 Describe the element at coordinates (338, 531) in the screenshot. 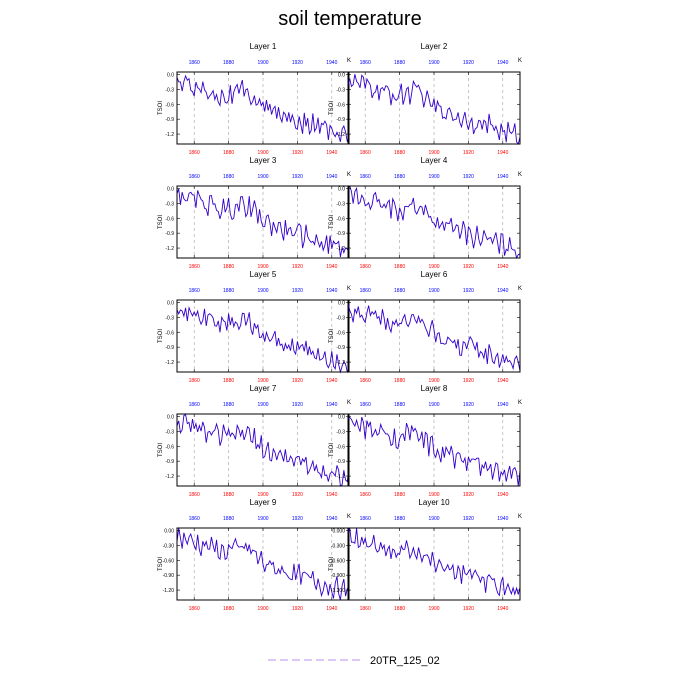

I see `y-tick-label: 0.000` at that location.